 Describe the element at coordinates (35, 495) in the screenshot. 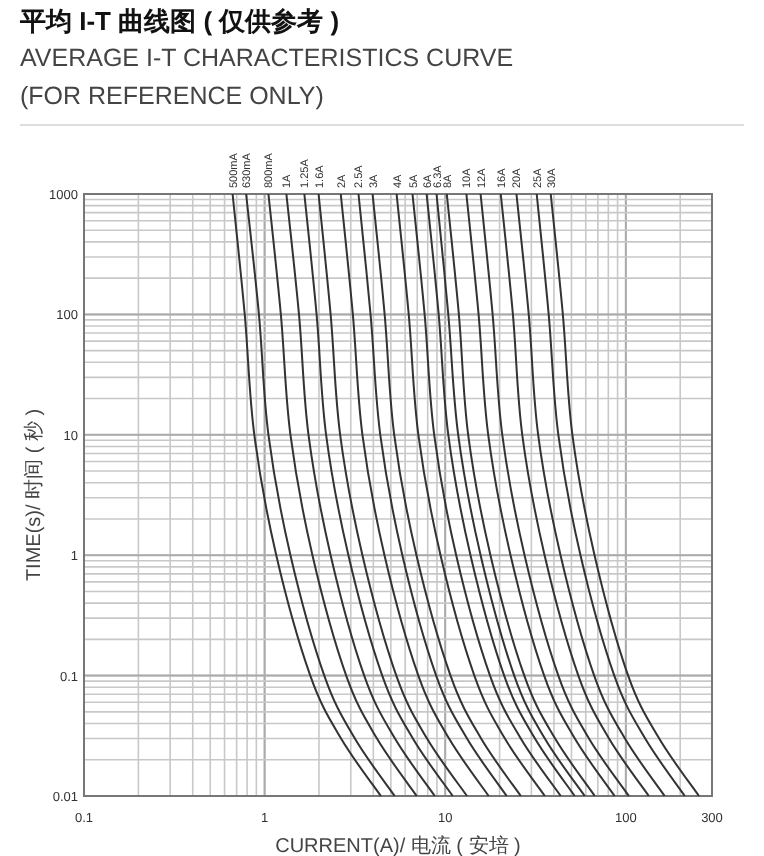

I see `ylabel: TIME(s)/ 时间 ( 秒 )` at that location.